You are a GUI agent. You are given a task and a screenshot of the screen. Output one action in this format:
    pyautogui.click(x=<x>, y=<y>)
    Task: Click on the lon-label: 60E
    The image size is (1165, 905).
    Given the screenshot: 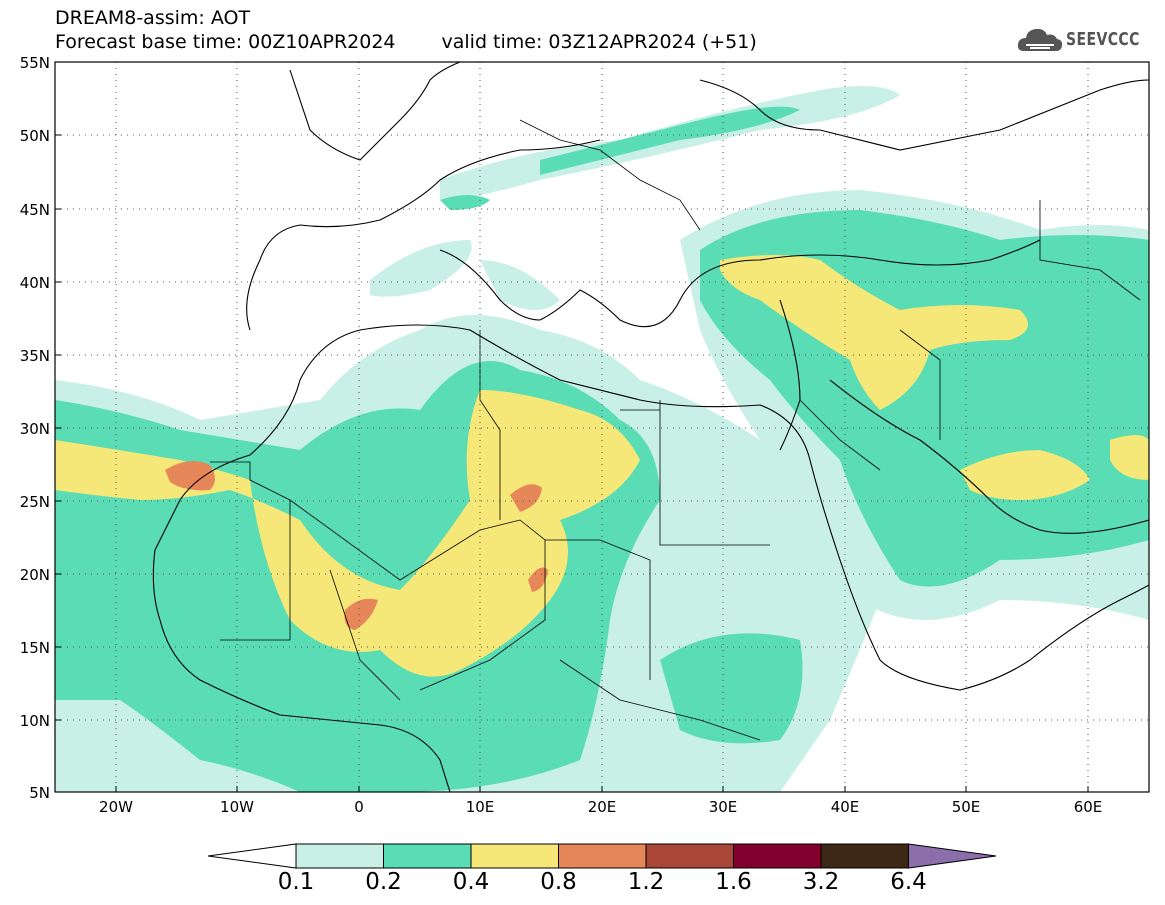 What is the action you would take?
    pyautogui.click(x=1088, y=807)
    